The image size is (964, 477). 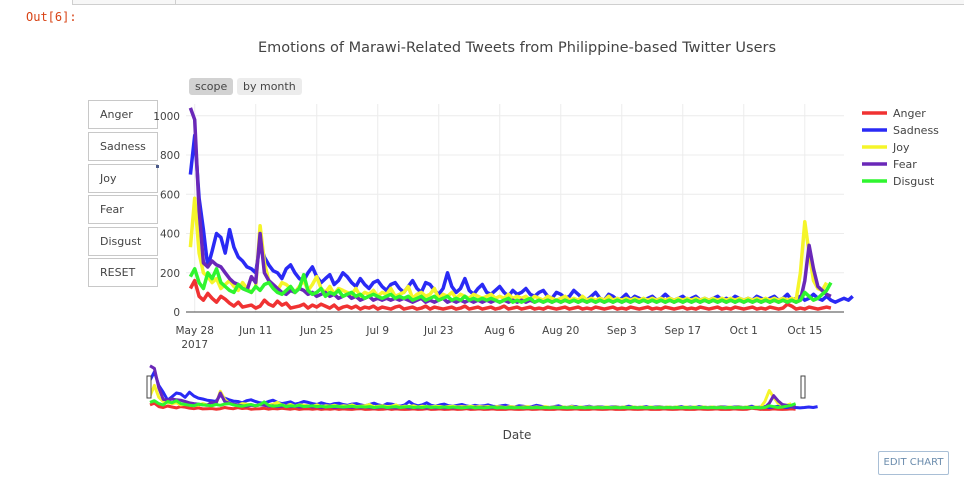 I want to click on x-tick-label: Sep 17, so click(x=683, y=331).